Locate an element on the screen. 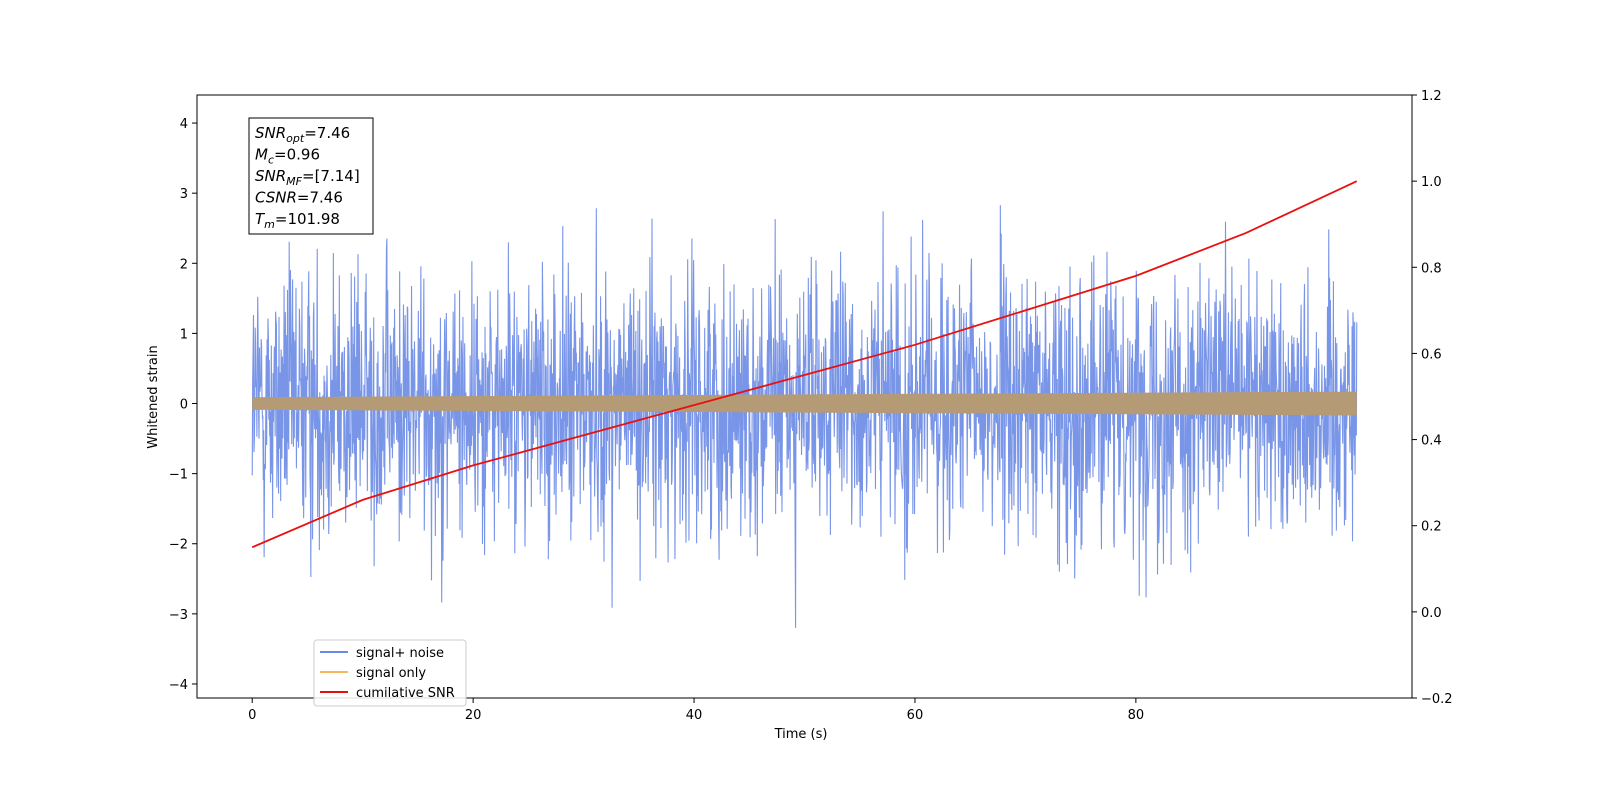  x-tick-label: 0 is located at coordinates (252, 715).